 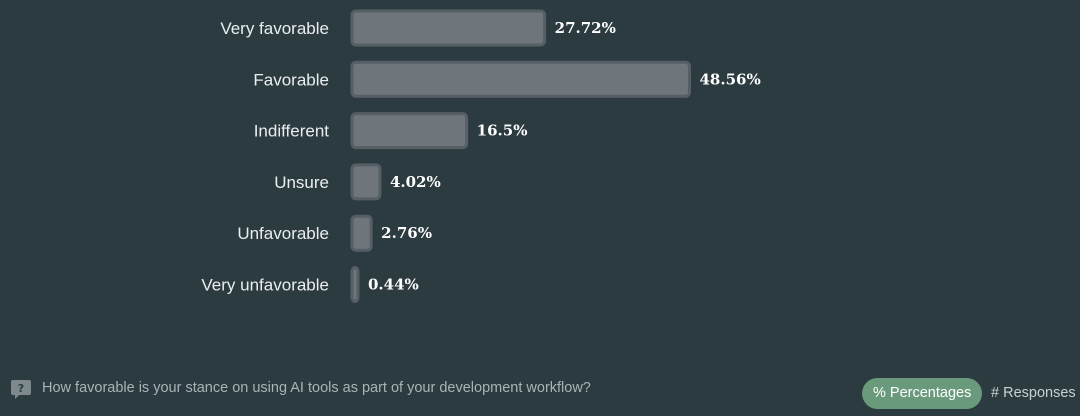 What do you see at coordinates (292, 131) in the screenshot?
I see `category-label-indifferent: Indifferent` at bounding box center [292, 131].